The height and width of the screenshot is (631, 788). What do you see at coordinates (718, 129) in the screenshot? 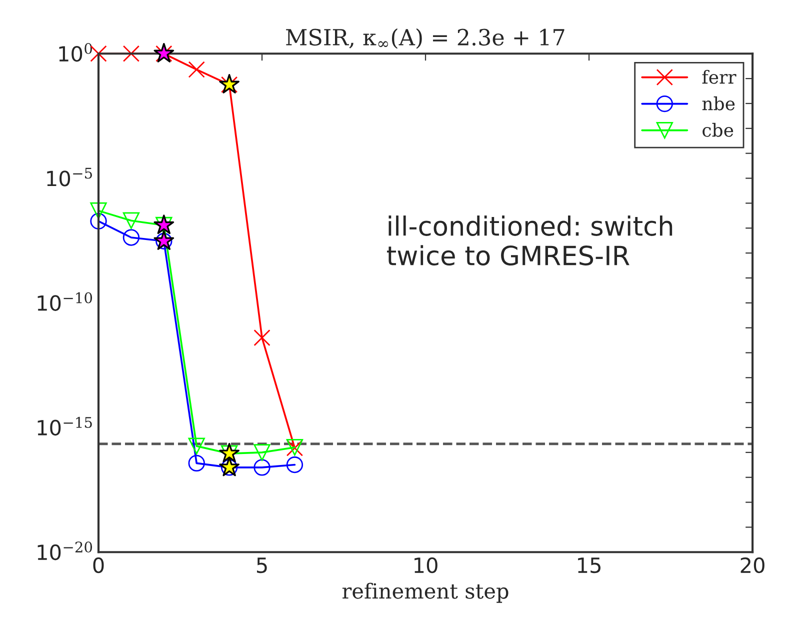
I see `legend-label: cbe` at bounding box center [718, 129].